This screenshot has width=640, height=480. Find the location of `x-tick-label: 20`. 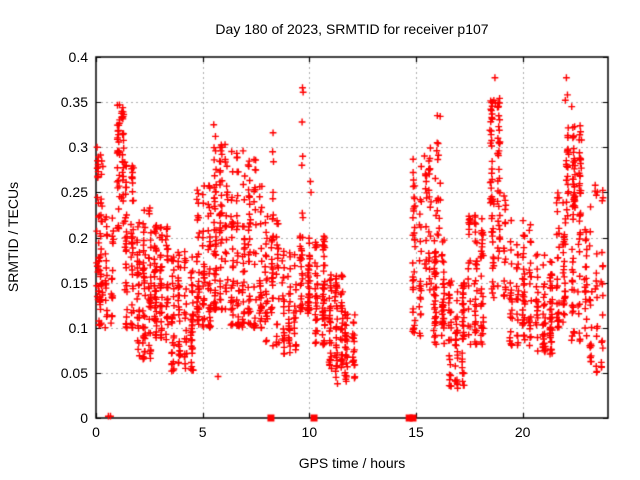

x-tick-label: 20 is located at coordinates (522, 432).